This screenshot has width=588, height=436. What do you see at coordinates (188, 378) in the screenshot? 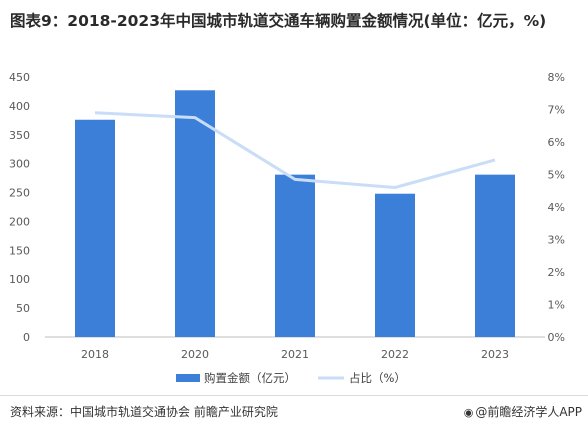
I see `legend-swatch-bar` at bounding box center [188, 378].